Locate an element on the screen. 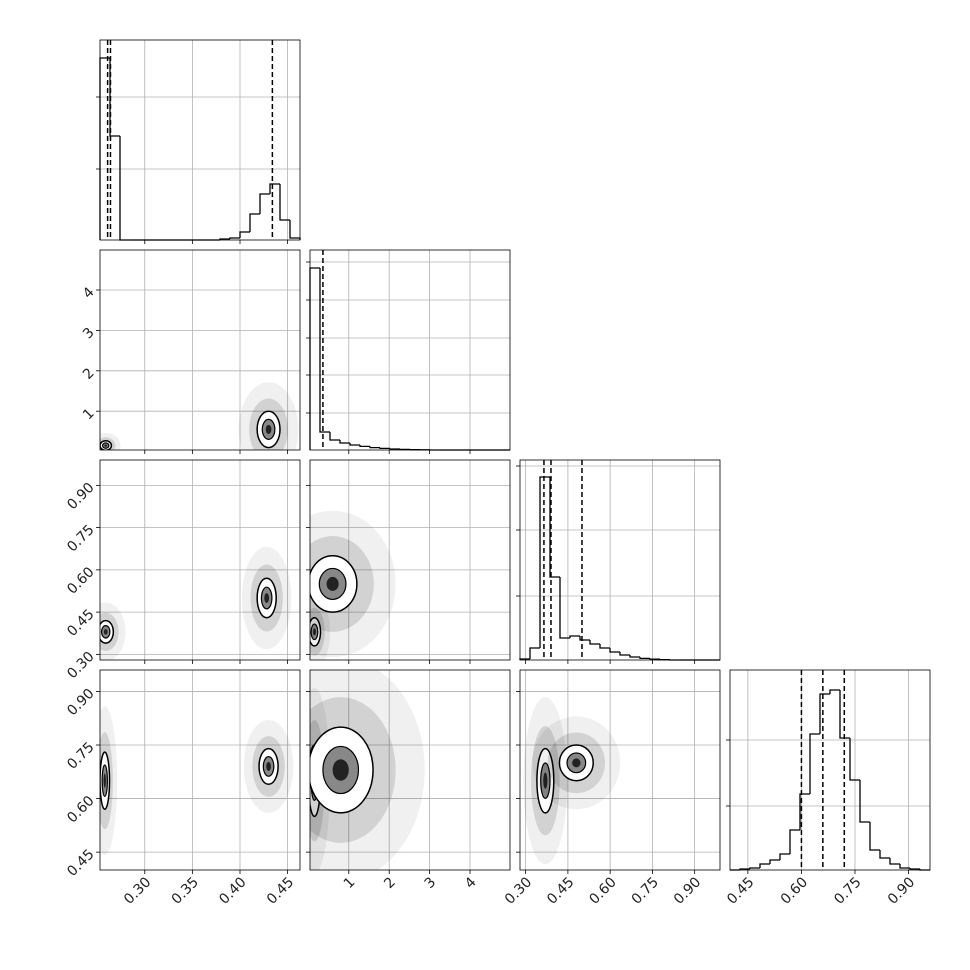  x-tick-label: 1 is located at coordinates (350, 883).